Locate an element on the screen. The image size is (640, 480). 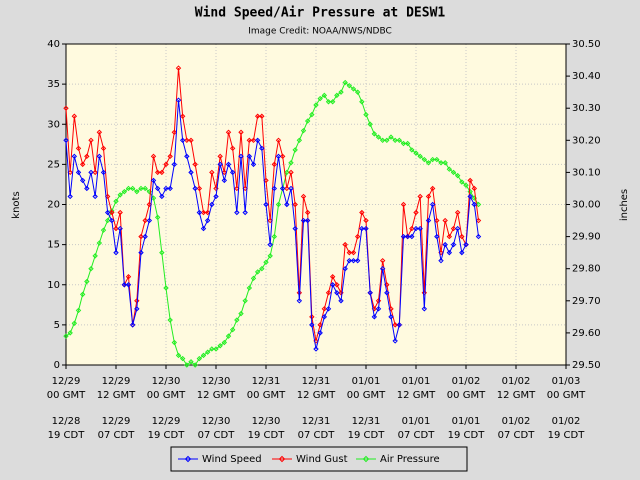
x-tick-label: 01/01 is located at coordinates (416, 381).